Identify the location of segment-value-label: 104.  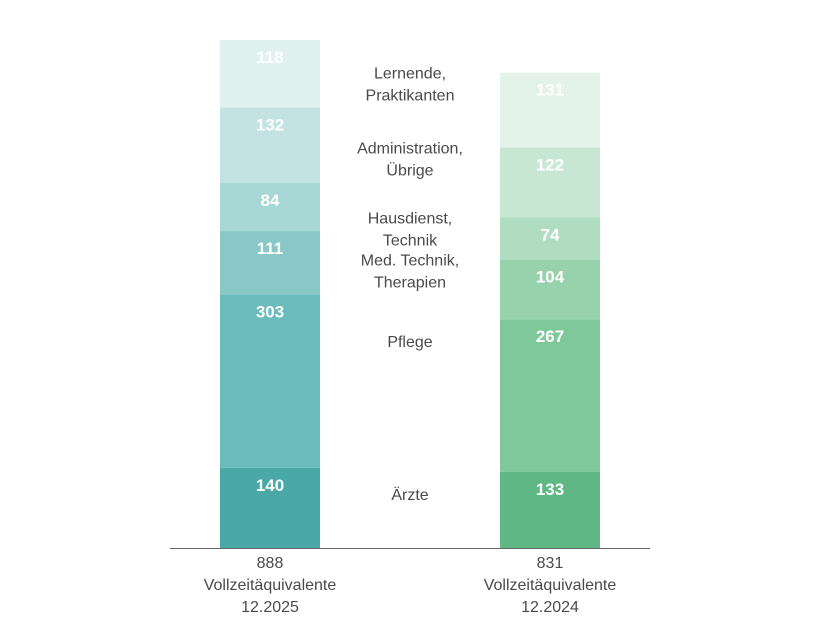
(550, 277).